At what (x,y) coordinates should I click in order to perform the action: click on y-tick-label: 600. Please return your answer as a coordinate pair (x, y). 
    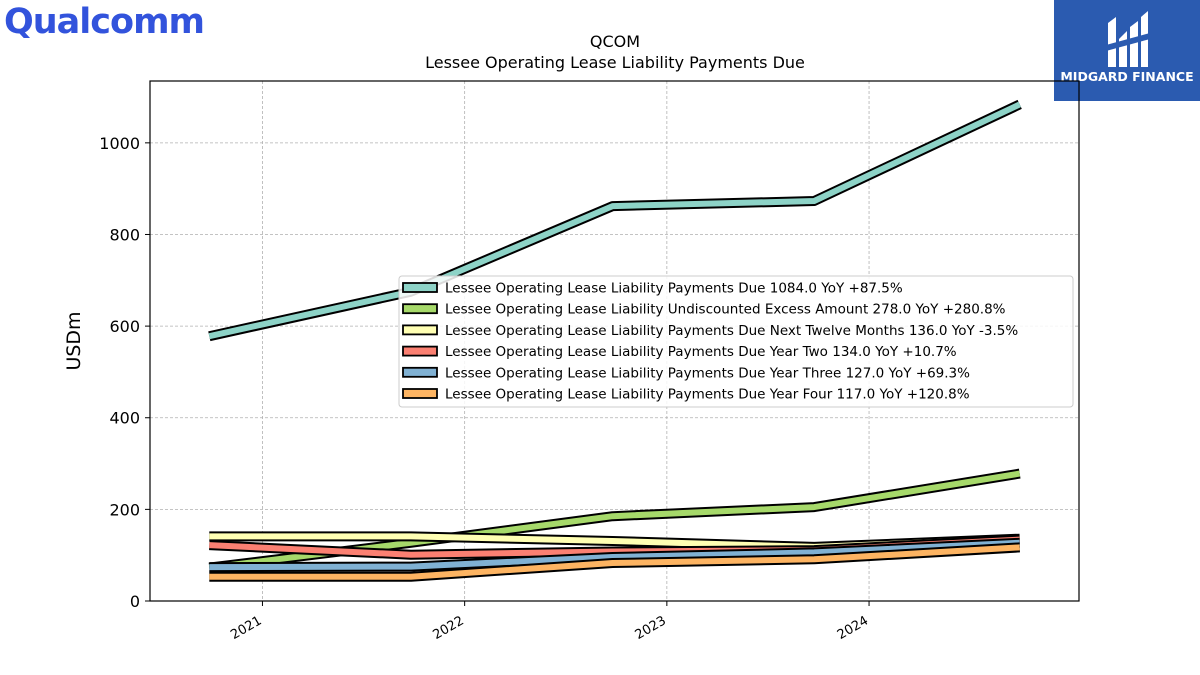
    Looking at the image, I should click on (124, 326).